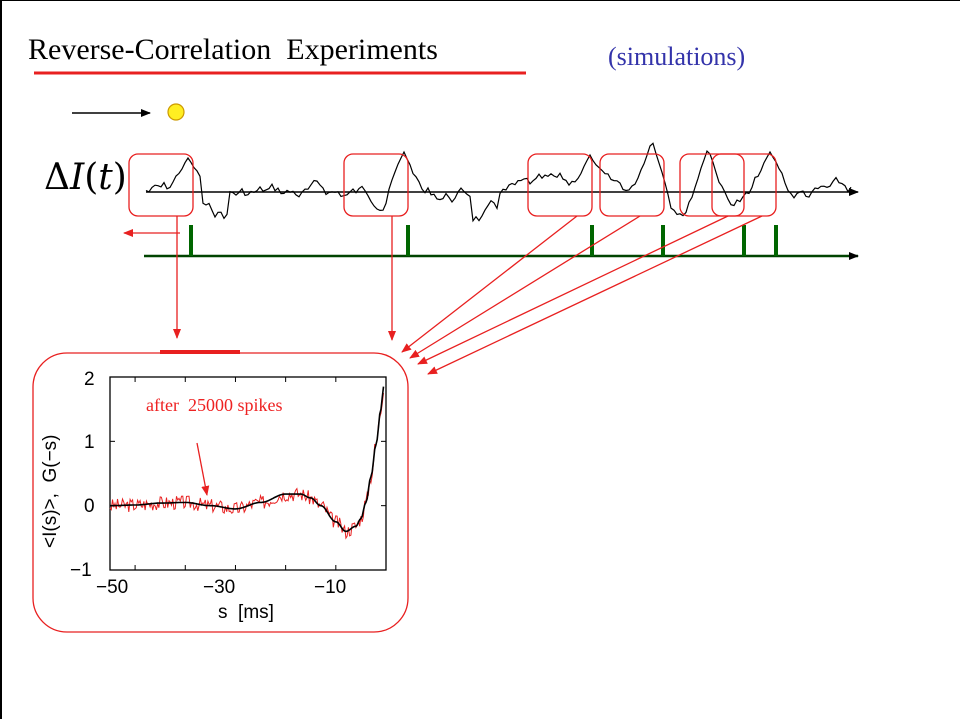  Describe the element at coordinates (81, 570) in the screenshot. I see `ytick-minus1: −1` at that location.